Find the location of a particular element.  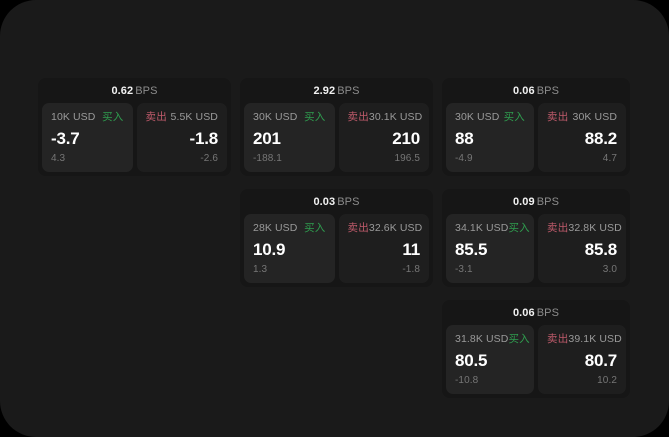

bid-size-label: 28K USD is located at coordinates (275, 228).